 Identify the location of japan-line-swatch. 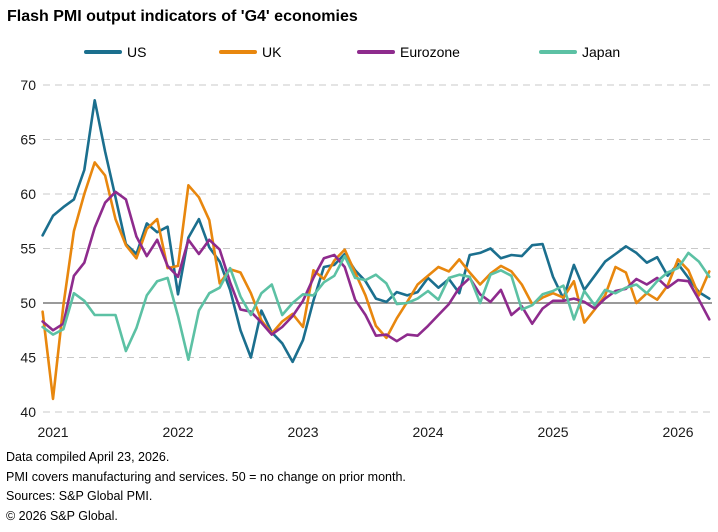
(558, 52).